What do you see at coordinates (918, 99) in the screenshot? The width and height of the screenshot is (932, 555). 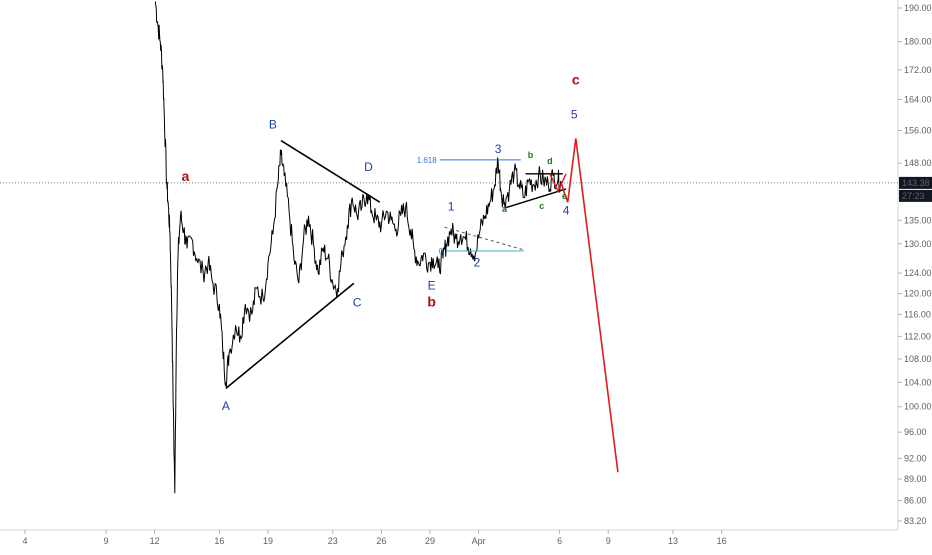 I see `y-tick-label: 164.00` at bounding box center [918, 99].